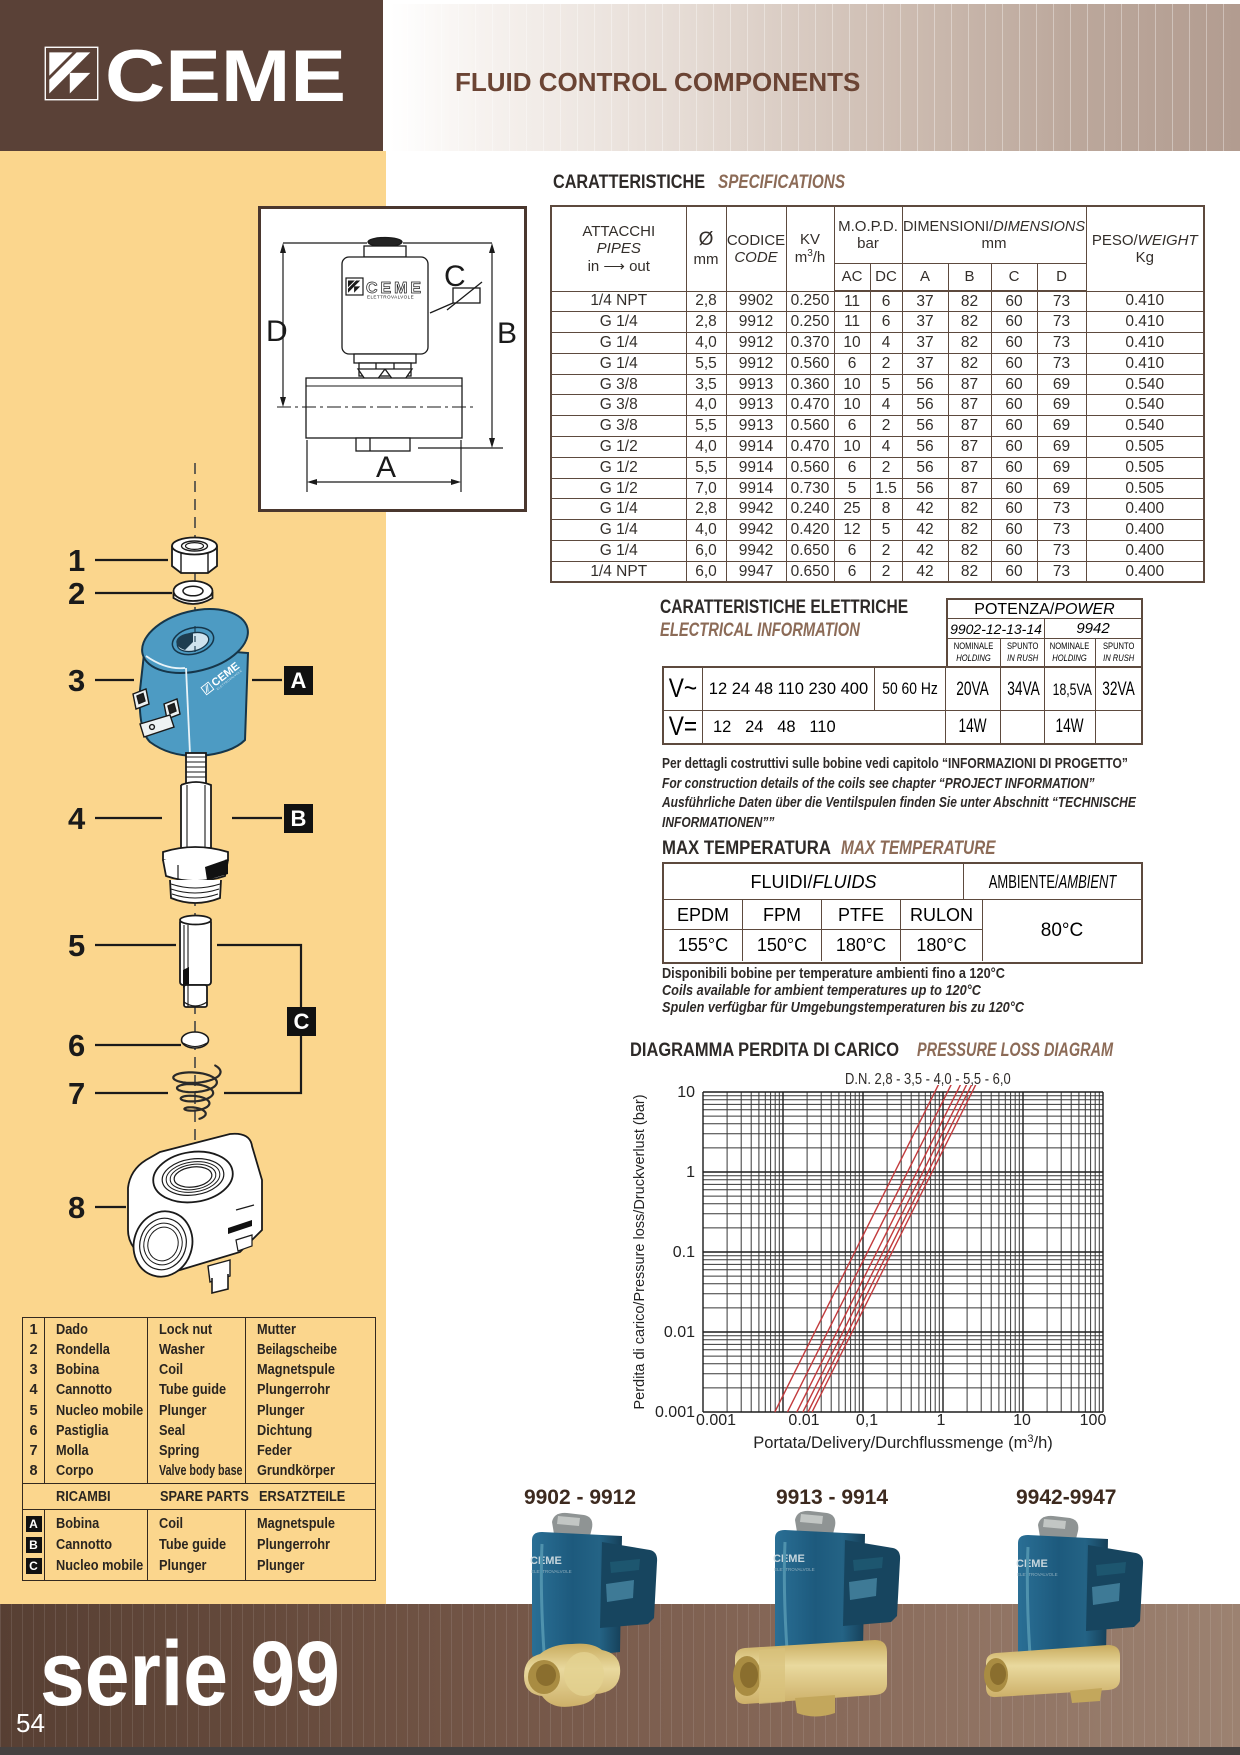 The width and height of the screenshot is (1240, 1755). Describe the element at coordinates (76, 680) in the screenshot. I see `svg-text: 3` at that location.